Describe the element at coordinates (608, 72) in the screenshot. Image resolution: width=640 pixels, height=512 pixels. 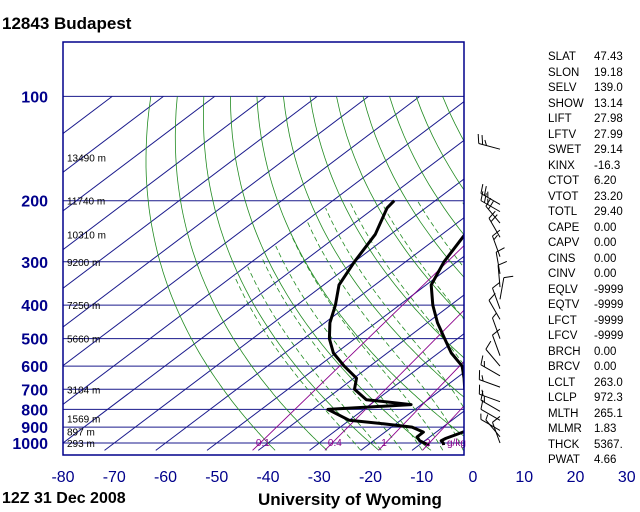
I see `index-value: 19.18` at that location.